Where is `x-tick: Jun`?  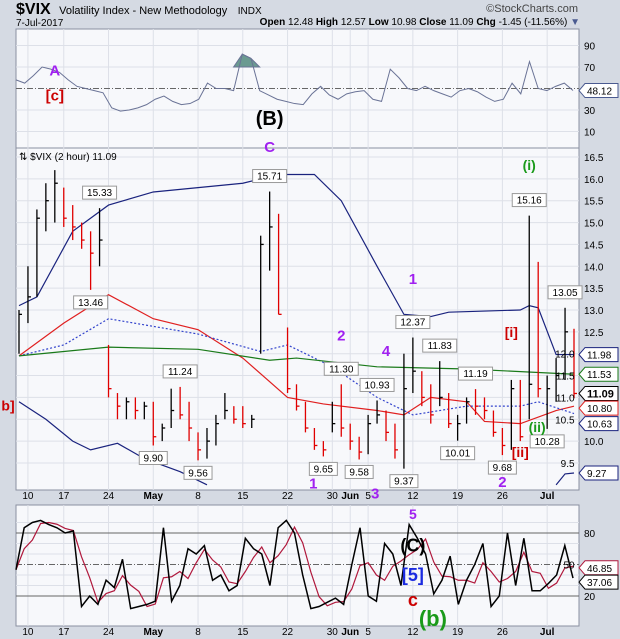 x-tick: Jun is located at coordinates (350, 496).